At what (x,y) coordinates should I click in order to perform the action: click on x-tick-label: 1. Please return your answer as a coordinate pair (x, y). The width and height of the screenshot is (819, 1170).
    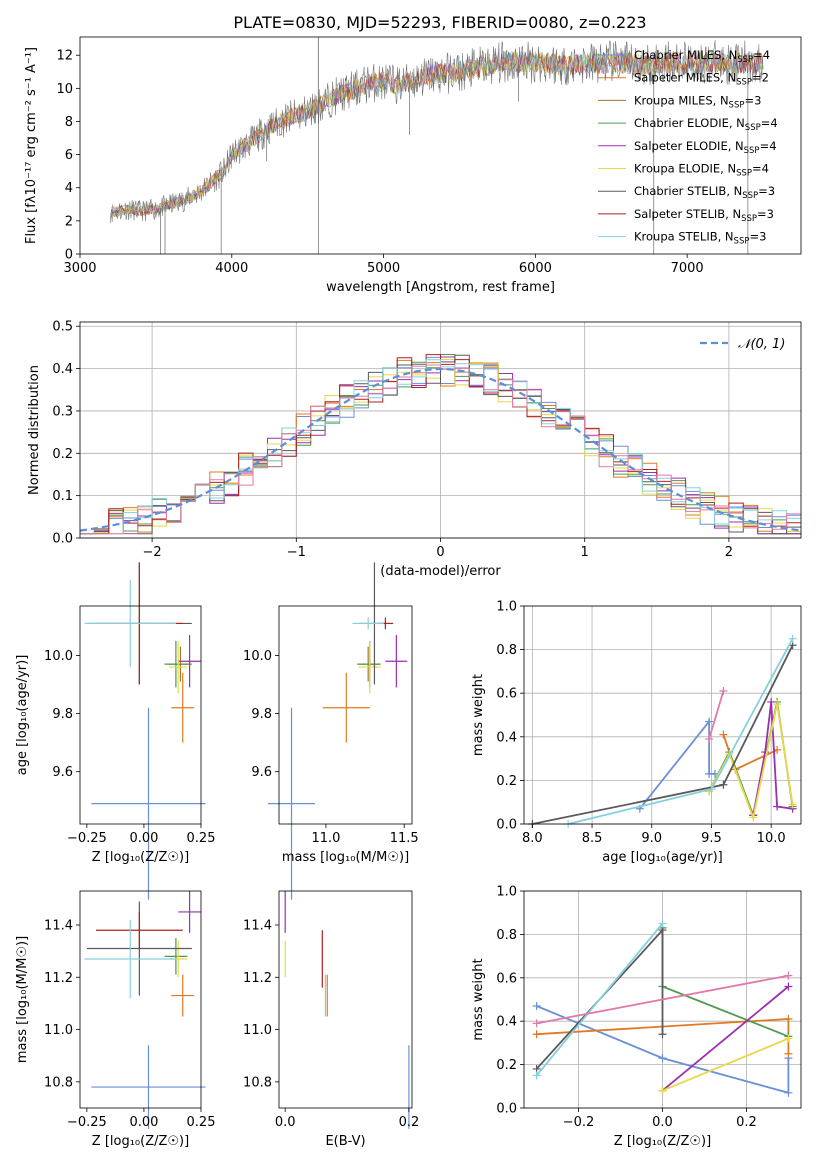
    Looking at the image, I should click on (585, 552).